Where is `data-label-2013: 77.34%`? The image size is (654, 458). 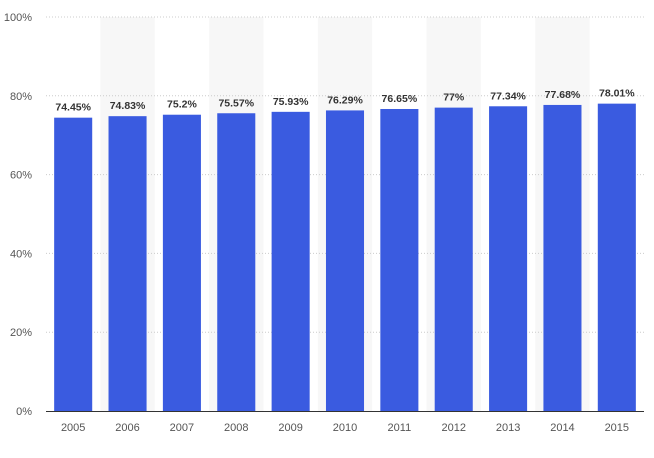 data-label-2013: 77.34% is located at coordinates (508, 96).